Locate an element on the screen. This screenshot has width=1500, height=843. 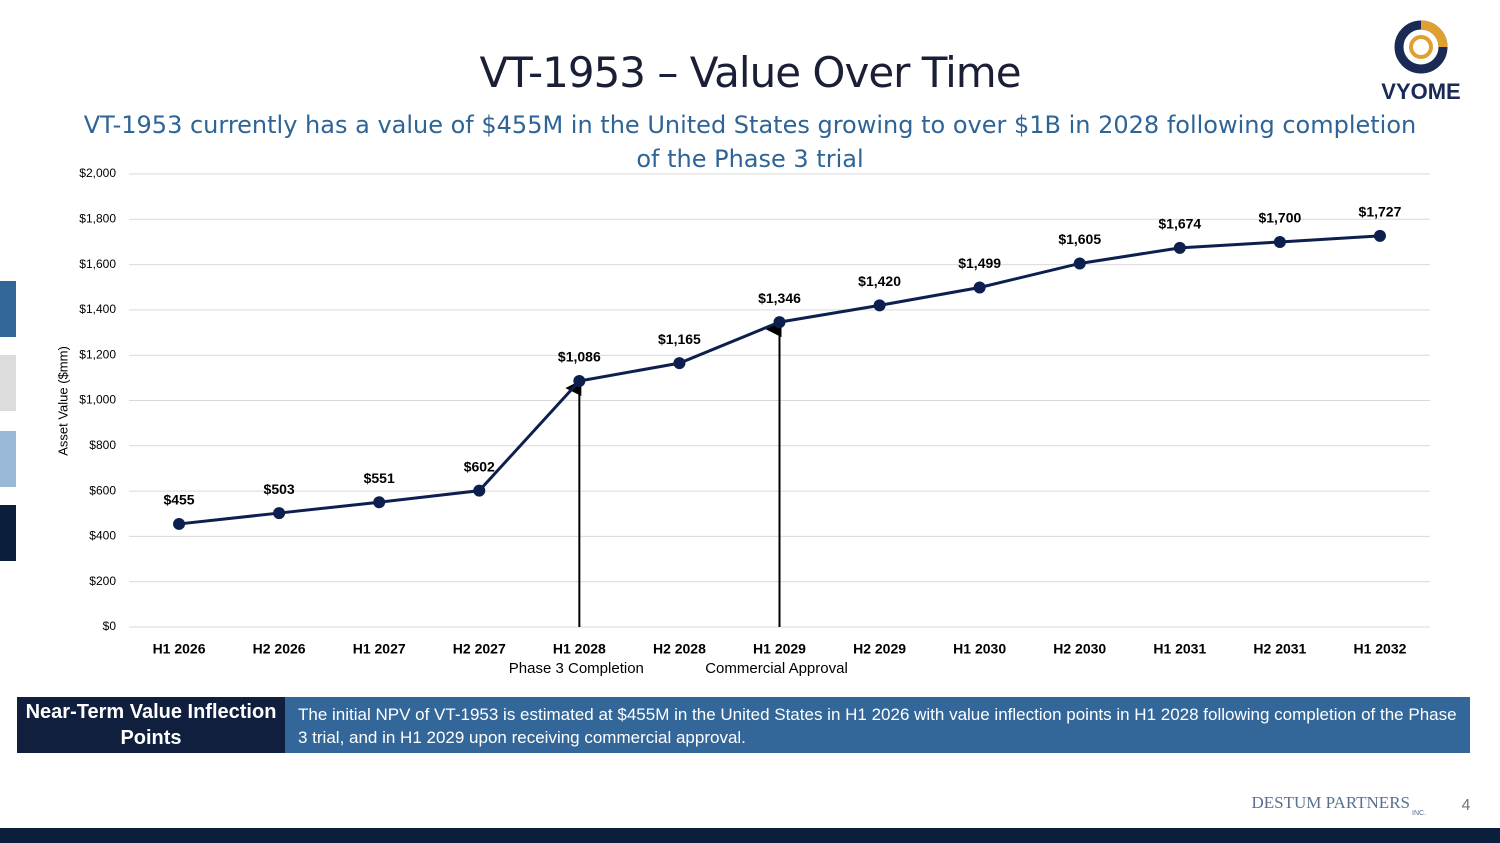
data-label: $455 is located at coordinates (178, 500).